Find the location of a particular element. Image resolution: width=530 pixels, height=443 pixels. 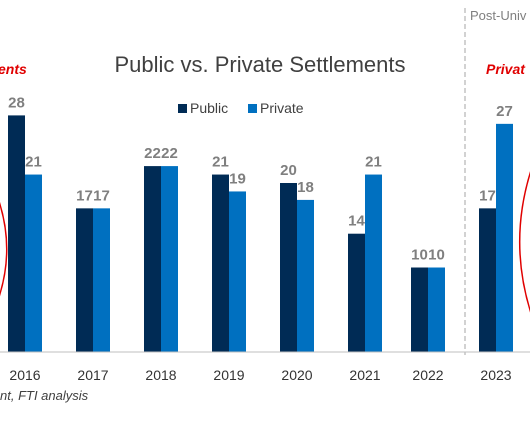

bar-private-2022 is located at coordinates (436, 309).